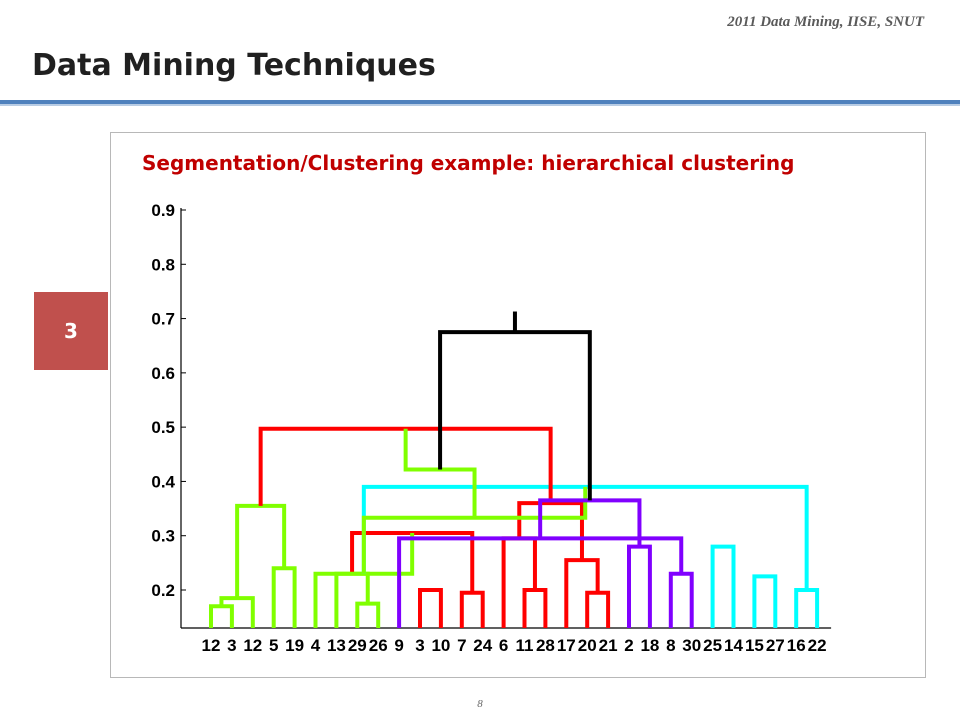  I want to click on leaf-label: 29, so click(357, 645).